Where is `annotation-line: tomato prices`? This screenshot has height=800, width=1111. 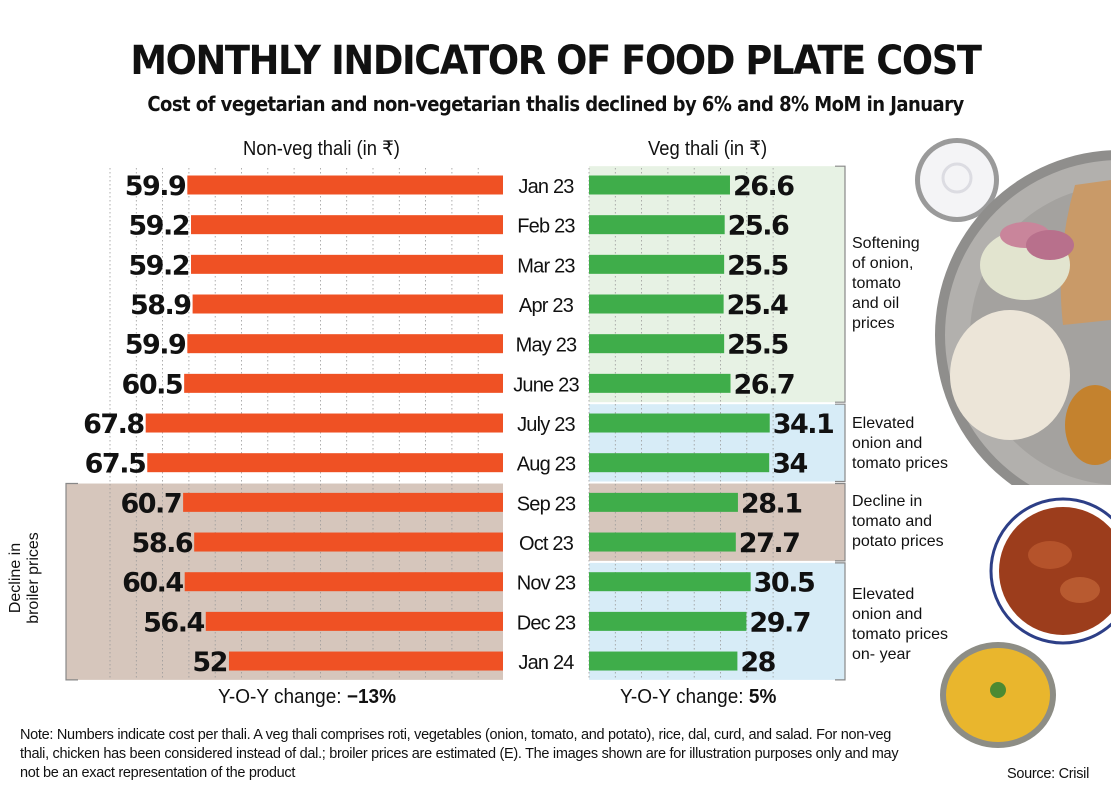
annotation-line: tomato prices is located at coordinates (900, 634).